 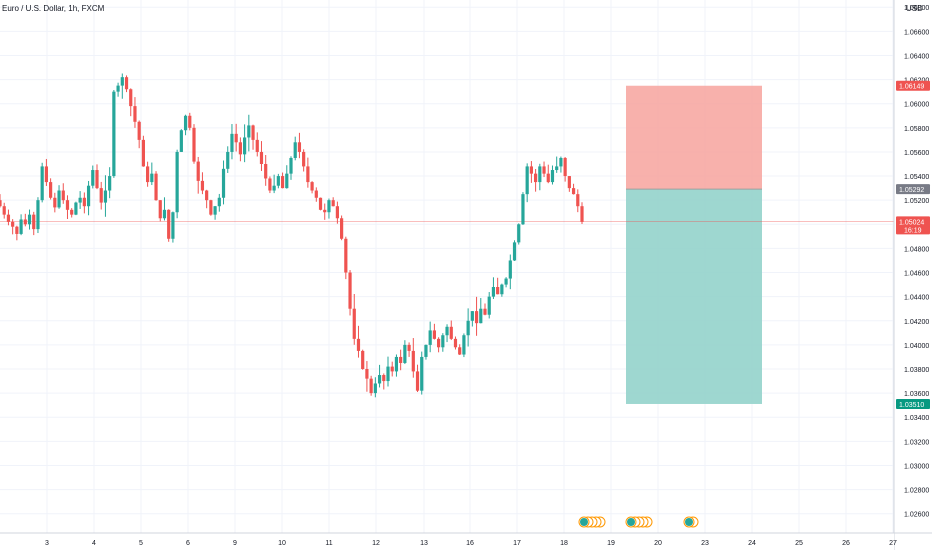 I want to click on symbol-title: Euro / U.S. Dollar, 1h, FXCM, so click(x=53, y=8).